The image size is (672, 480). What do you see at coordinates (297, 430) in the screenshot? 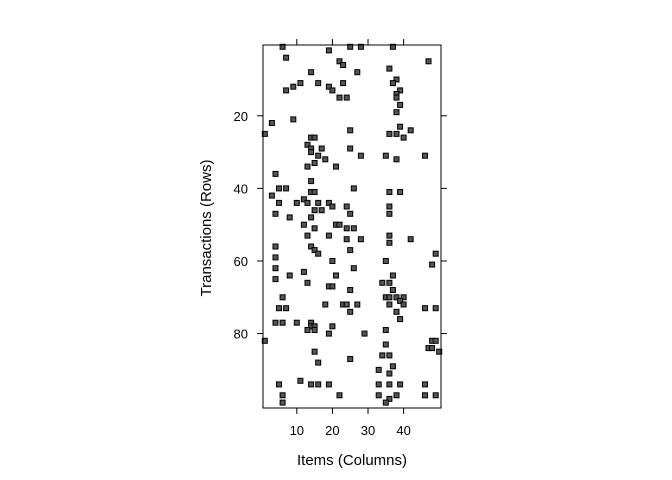
I see `x-tick-label: 10` at bounding box center [297, 430].